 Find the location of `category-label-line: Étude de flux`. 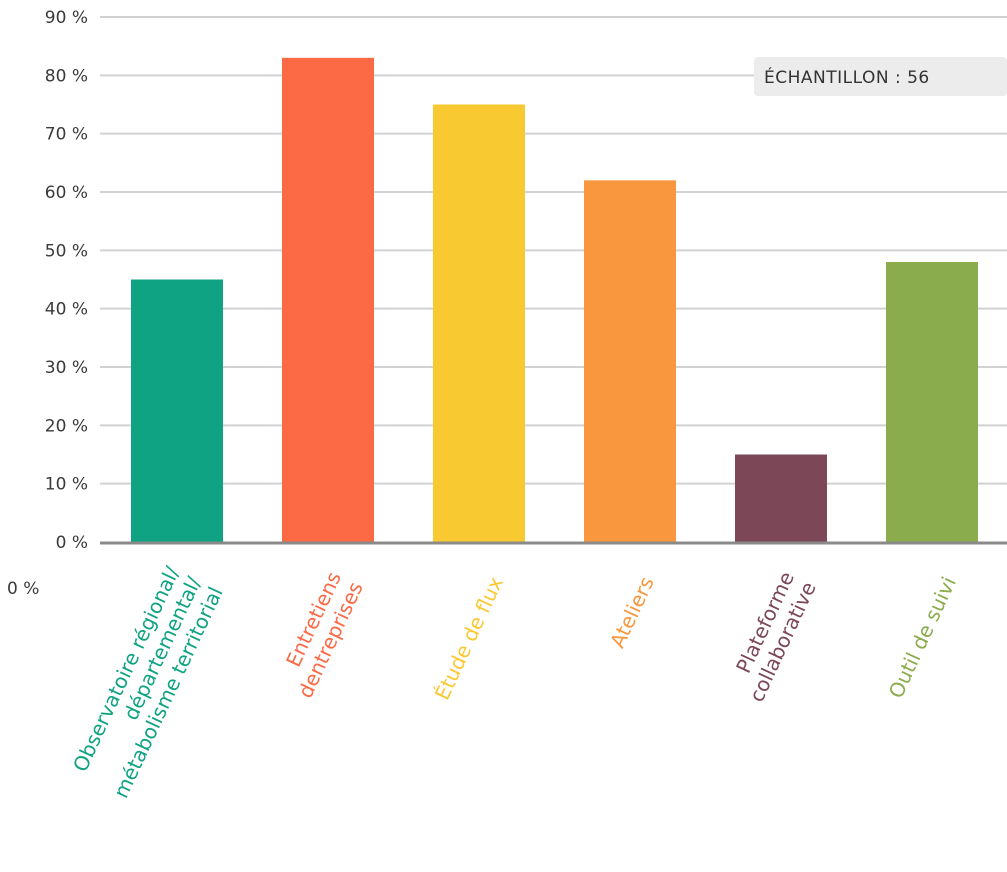

category-label-line: Étude de flux is located at coordinates (469, 638).